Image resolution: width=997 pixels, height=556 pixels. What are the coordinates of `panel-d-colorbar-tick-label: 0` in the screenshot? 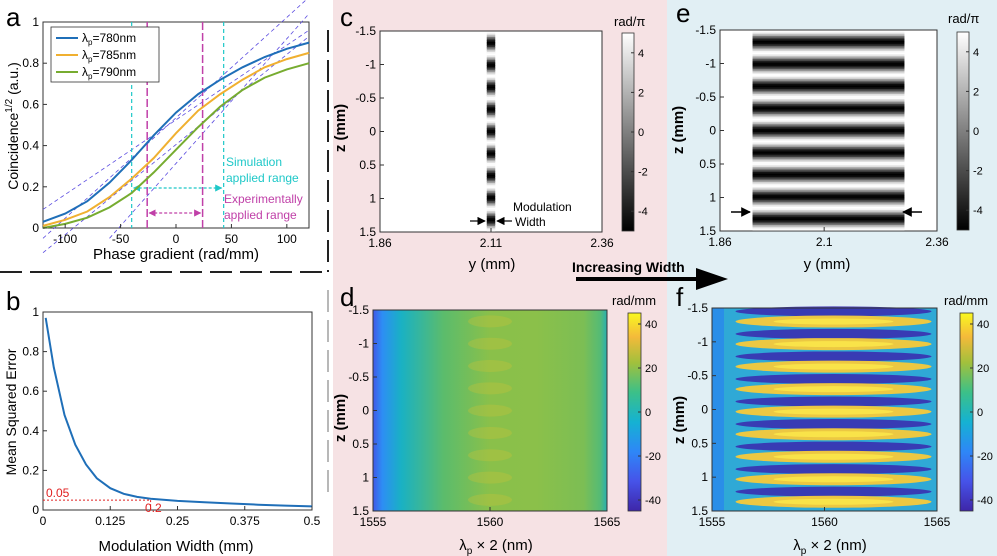 It's located at (648, 413).